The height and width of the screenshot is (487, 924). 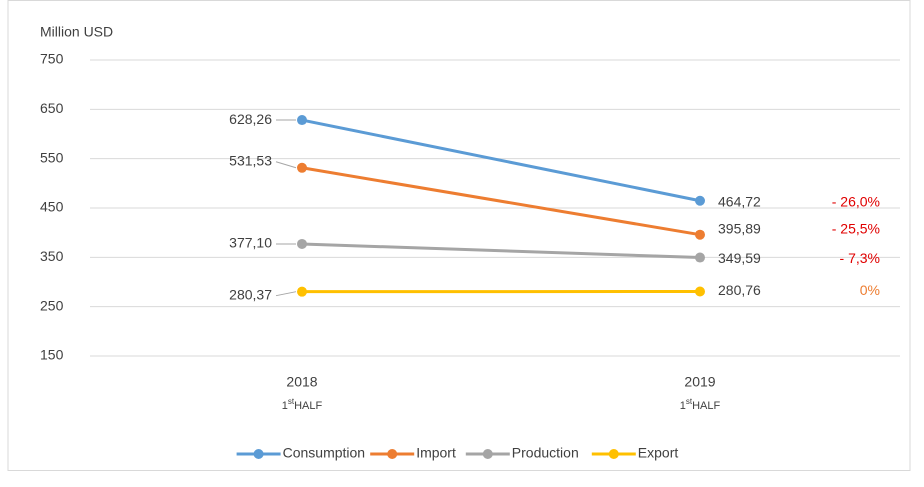 What do you see at coordinates (52, 207) in the screenshot?
I see `y-tick-label: 450` at bounding box center [52, 207].